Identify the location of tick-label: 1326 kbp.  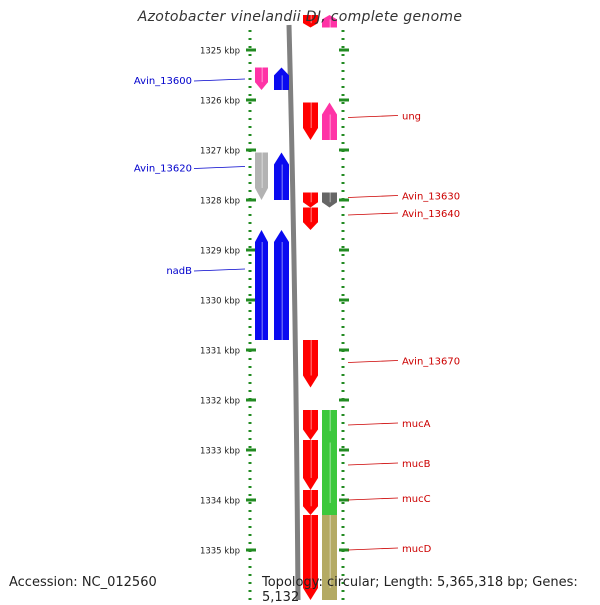
(220, 102).